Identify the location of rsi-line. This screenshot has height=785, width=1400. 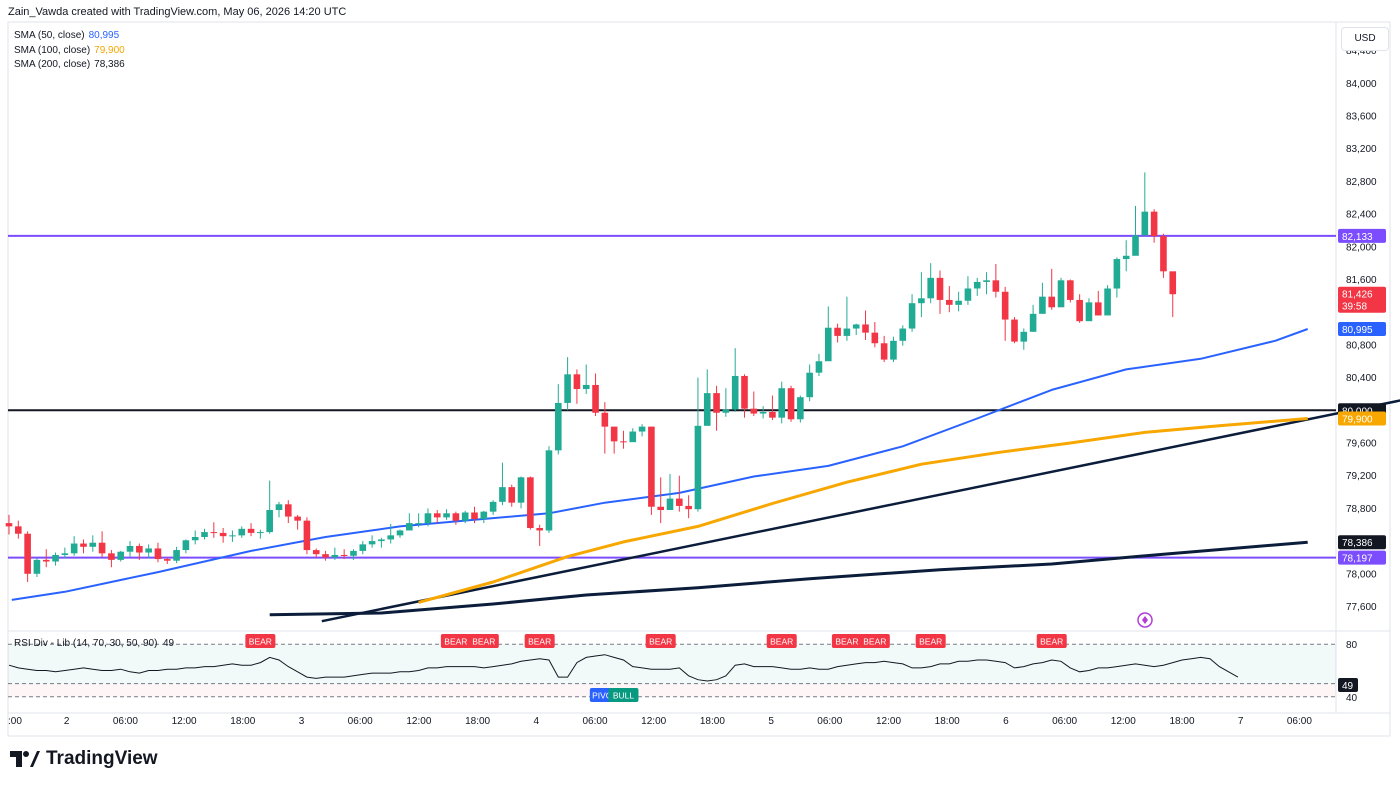
(623, 668).